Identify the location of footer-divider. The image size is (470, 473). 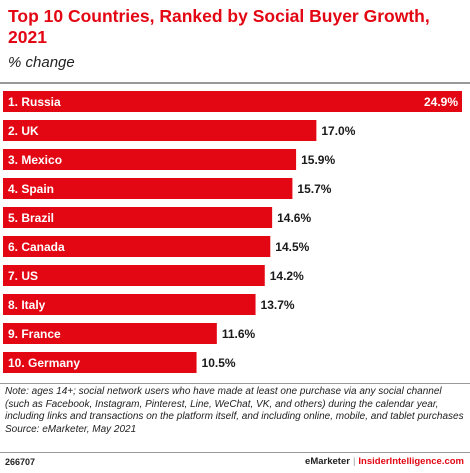
(235, 452).